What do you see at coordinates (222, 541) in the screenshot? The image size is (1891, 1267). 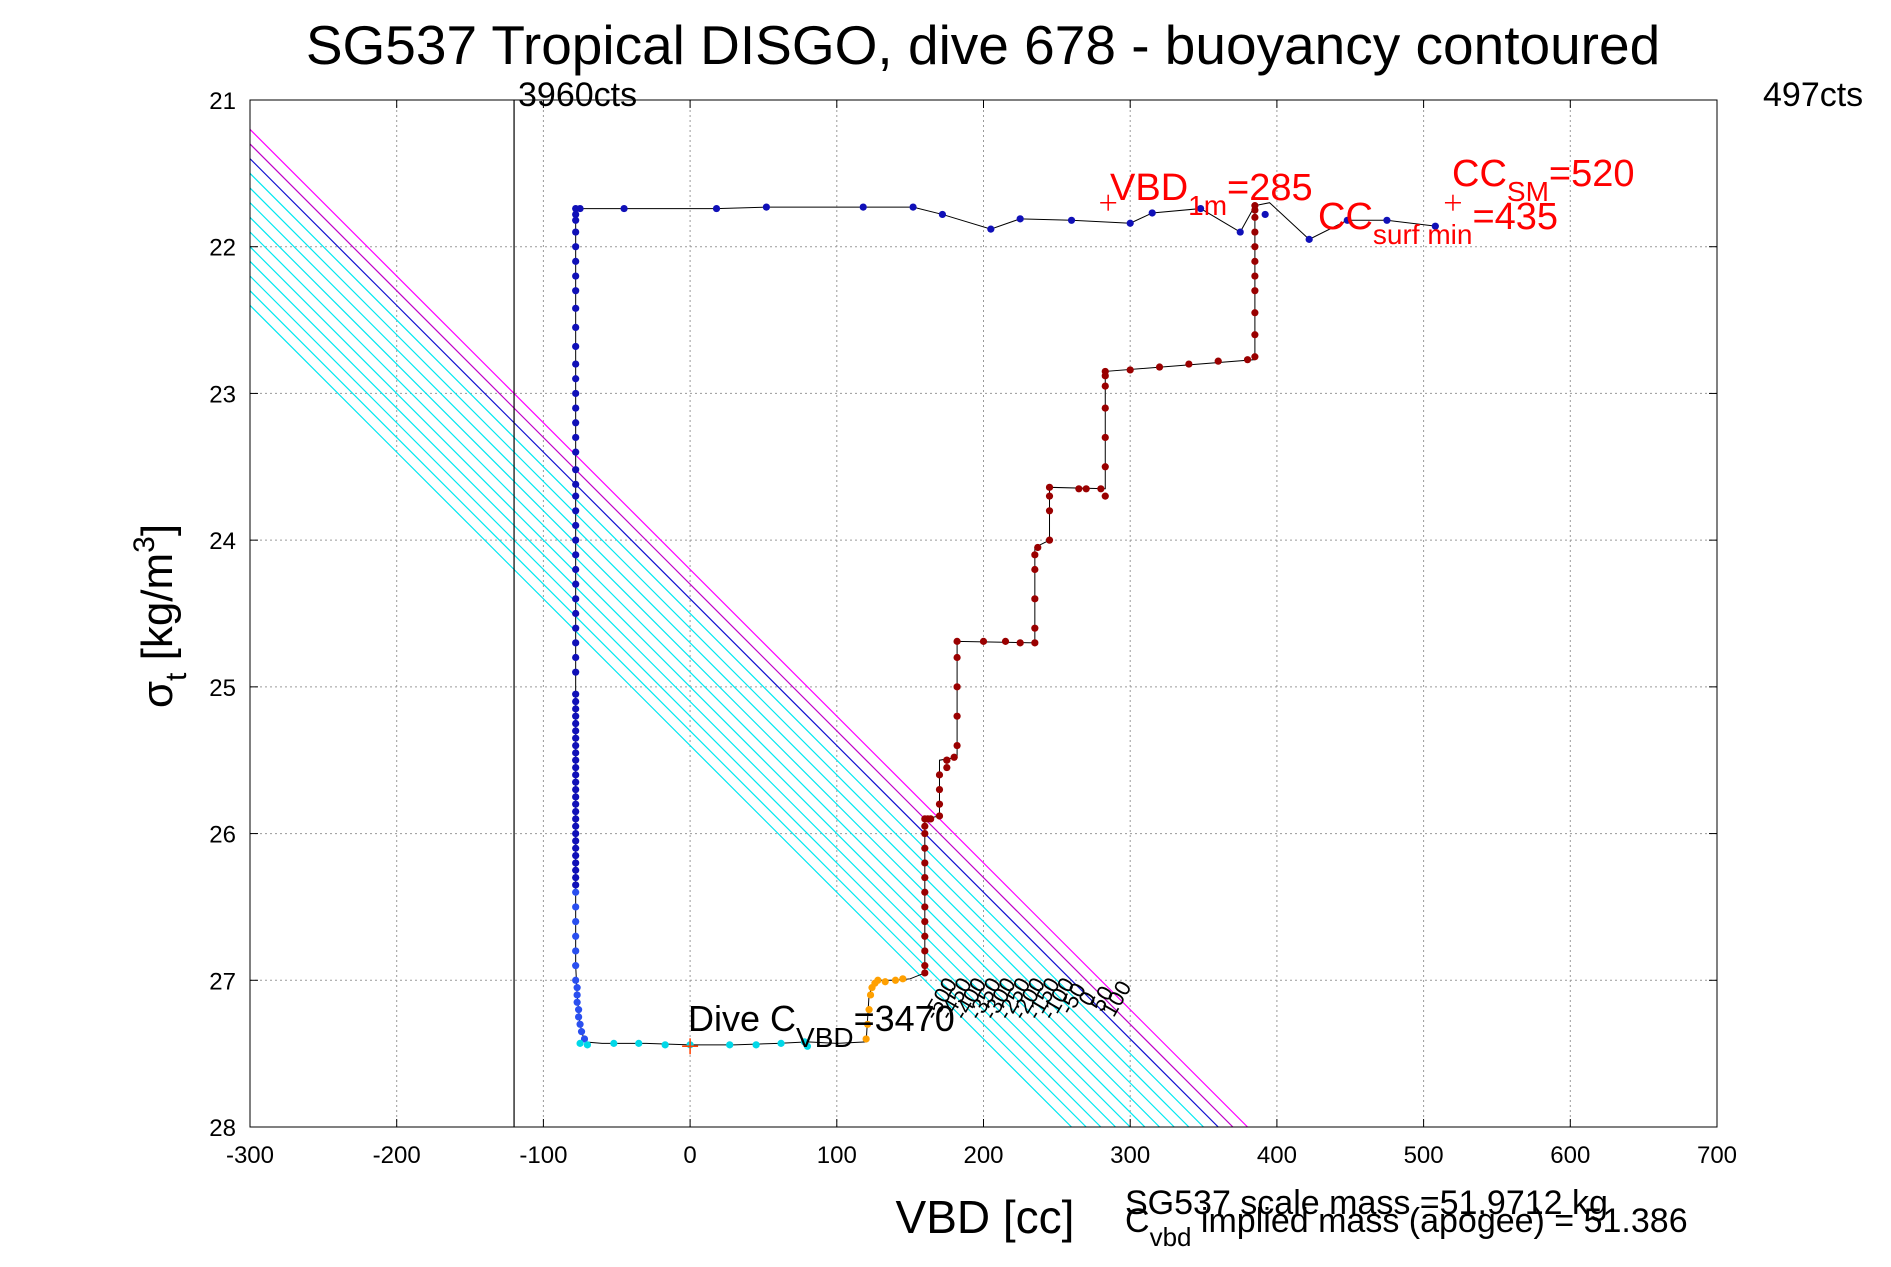 I see `y-tick-label: 24` at bounding box center [222, 541].